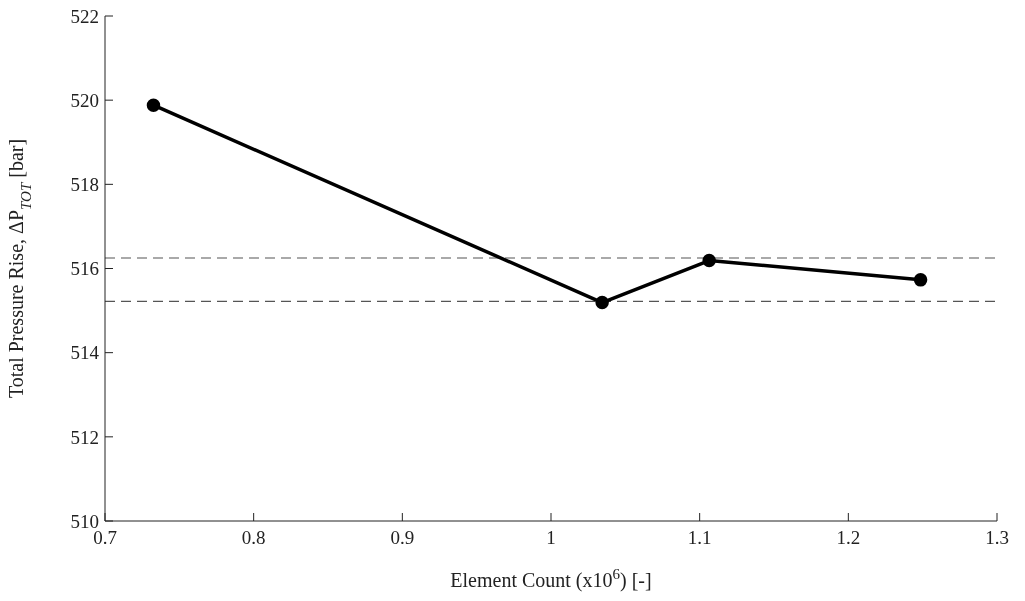  What do you see at coordinates (84, 437) in the screenshot?
I see `y-tick-label: 512` at bounding box center [84, 437].